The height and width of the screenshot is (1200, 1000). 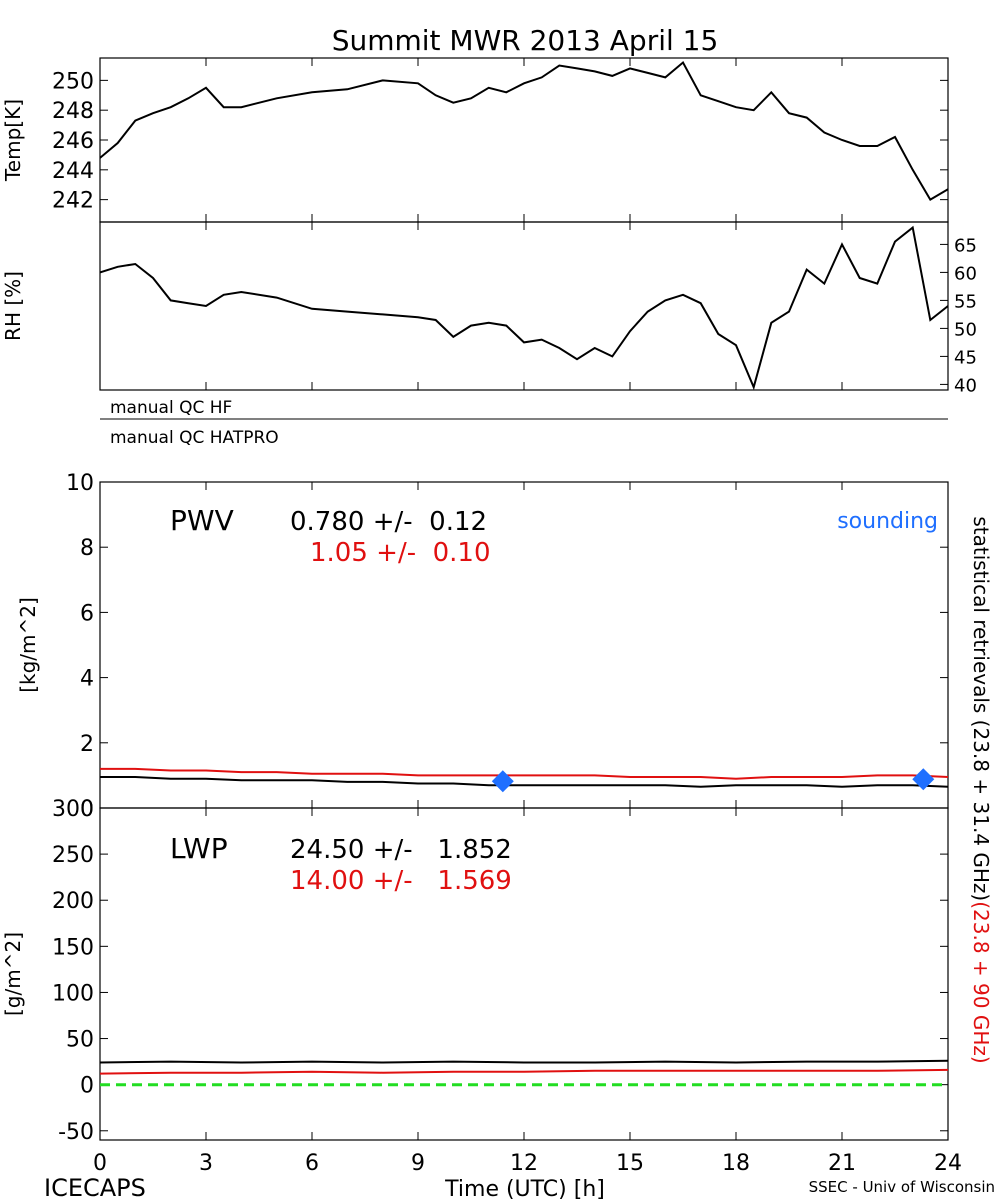 I want to click on temperature-ytick-label: 242, so click(x=73, y=201).